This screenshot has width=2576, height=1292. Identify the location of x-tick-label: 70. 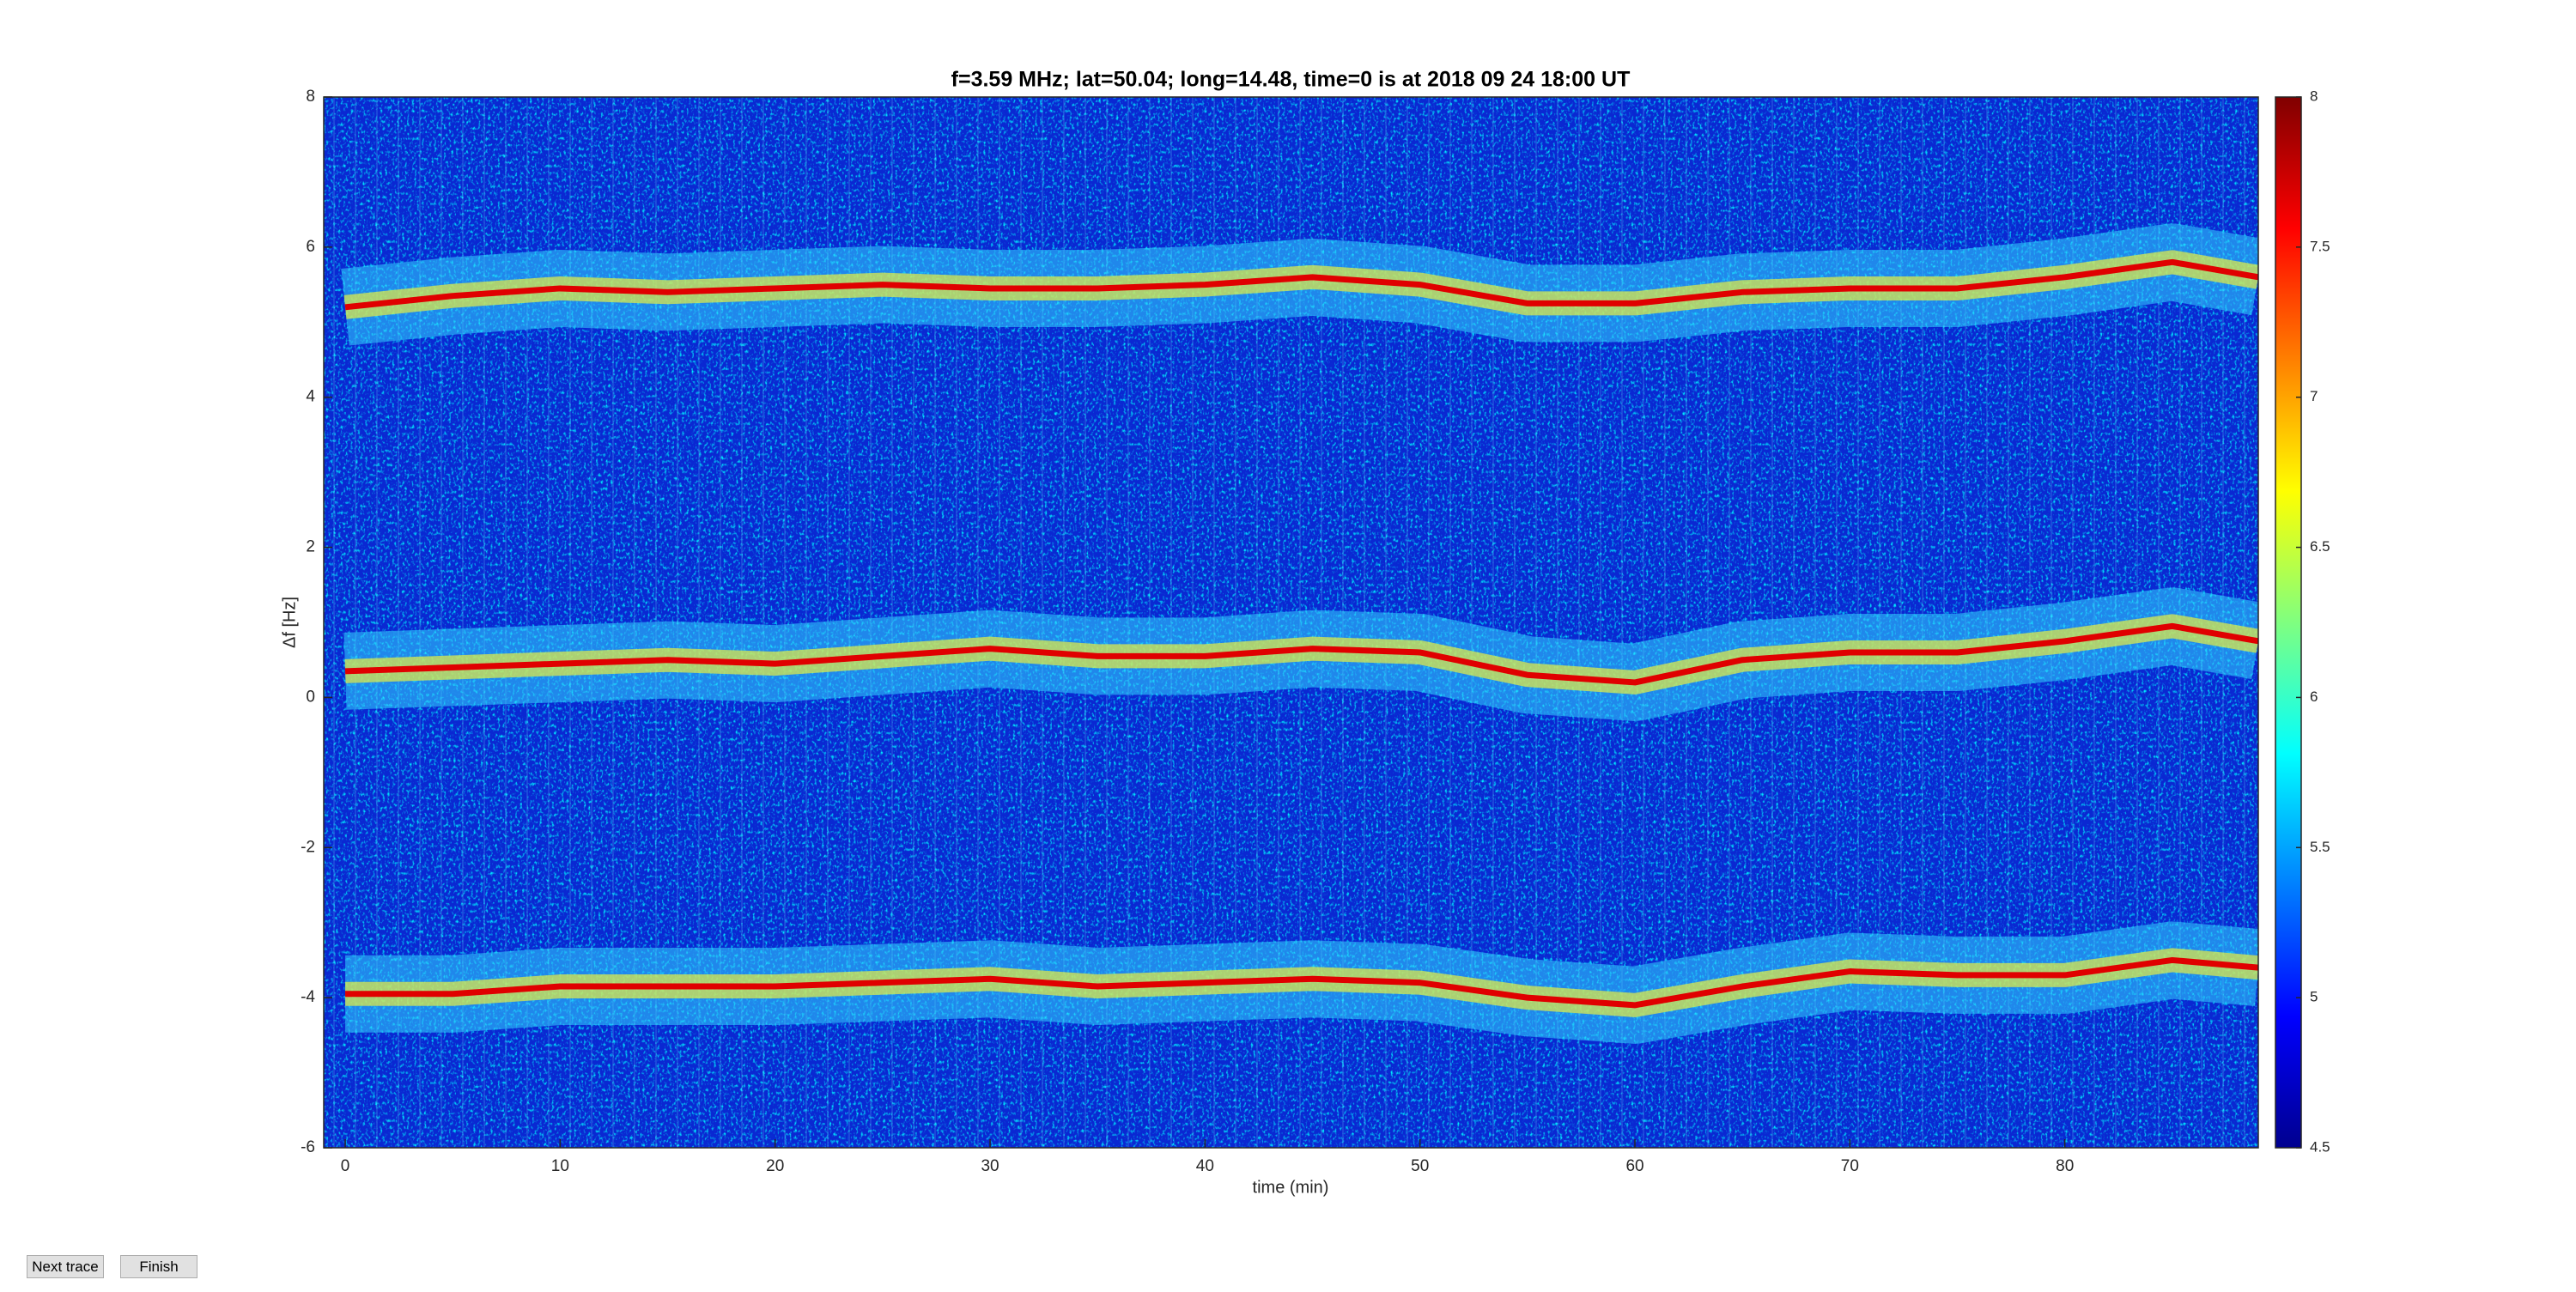
(1850, 1166).